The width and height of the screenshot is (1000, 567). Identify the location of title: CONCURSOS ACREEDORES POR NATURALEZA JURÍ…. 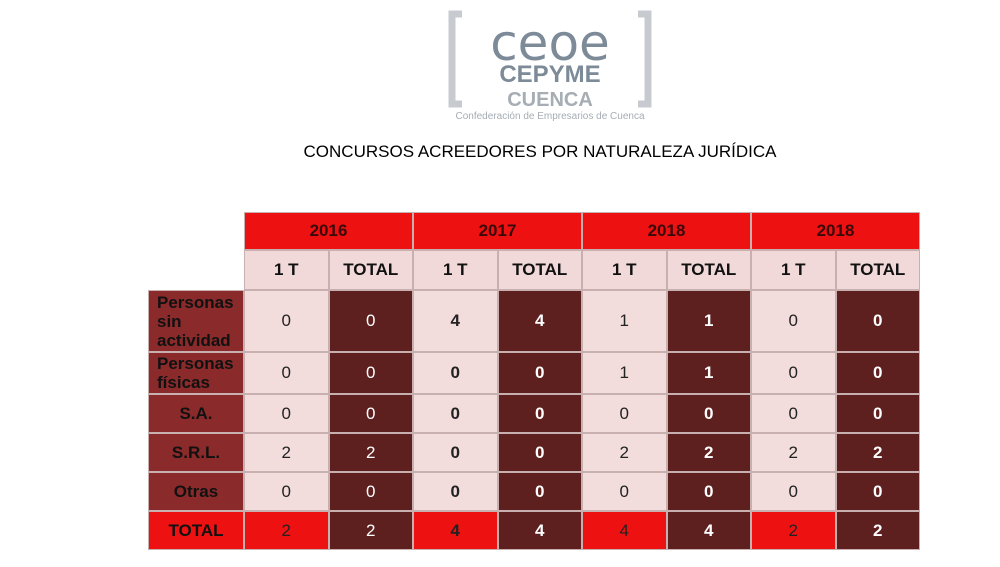
(540, 151).